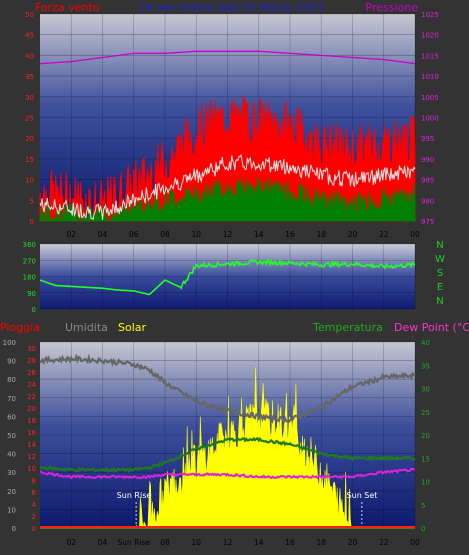  I want to click on wind-tick-label: 40, so click(29, 56).